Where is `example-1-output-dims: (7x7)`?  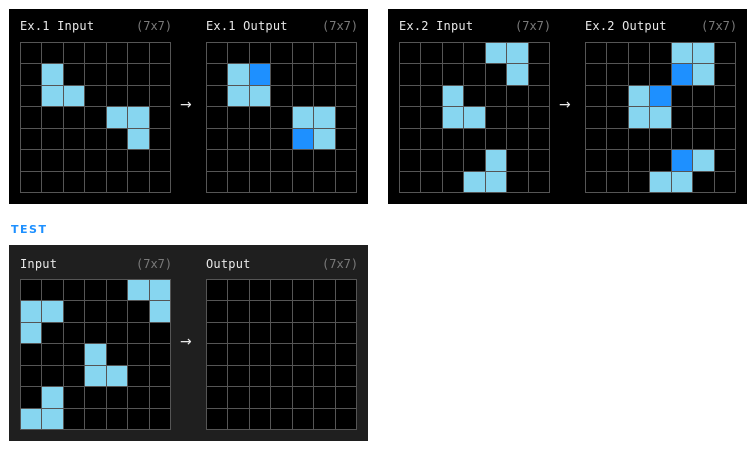
example-1-output-dims: (7x7) is located at coordinates (340, 26).